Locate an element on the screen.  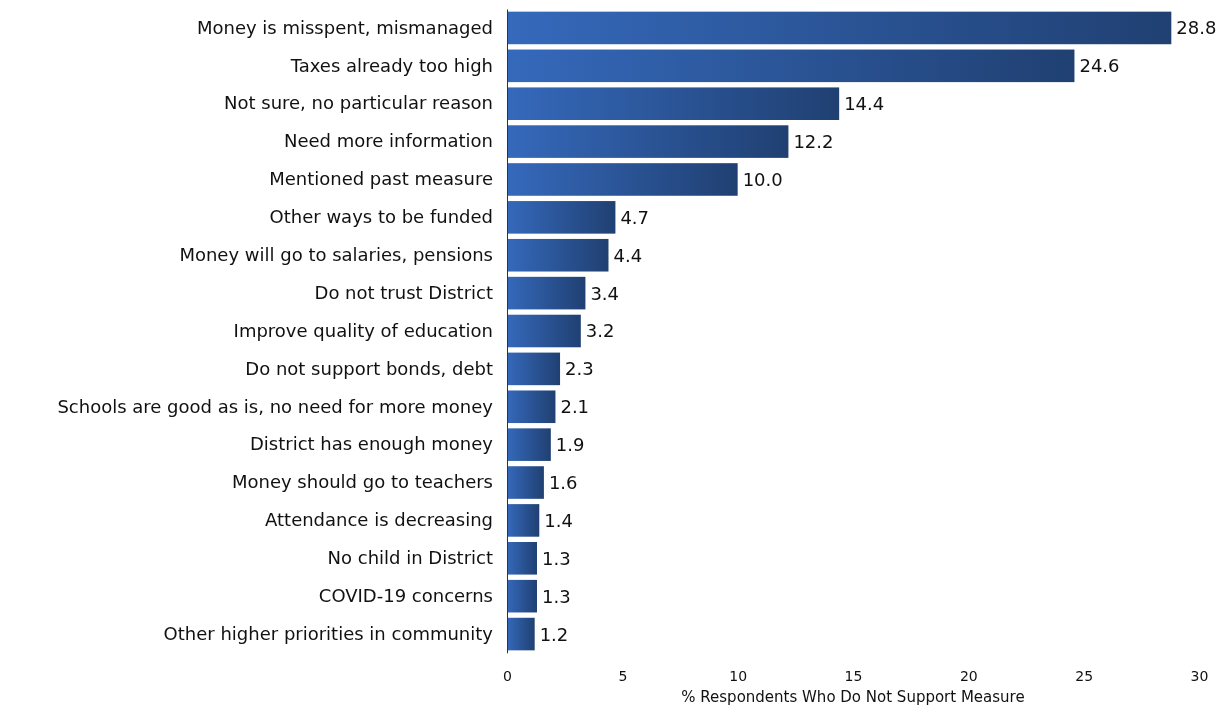
data-label: 3.2 is located at coordinates (600, 331).